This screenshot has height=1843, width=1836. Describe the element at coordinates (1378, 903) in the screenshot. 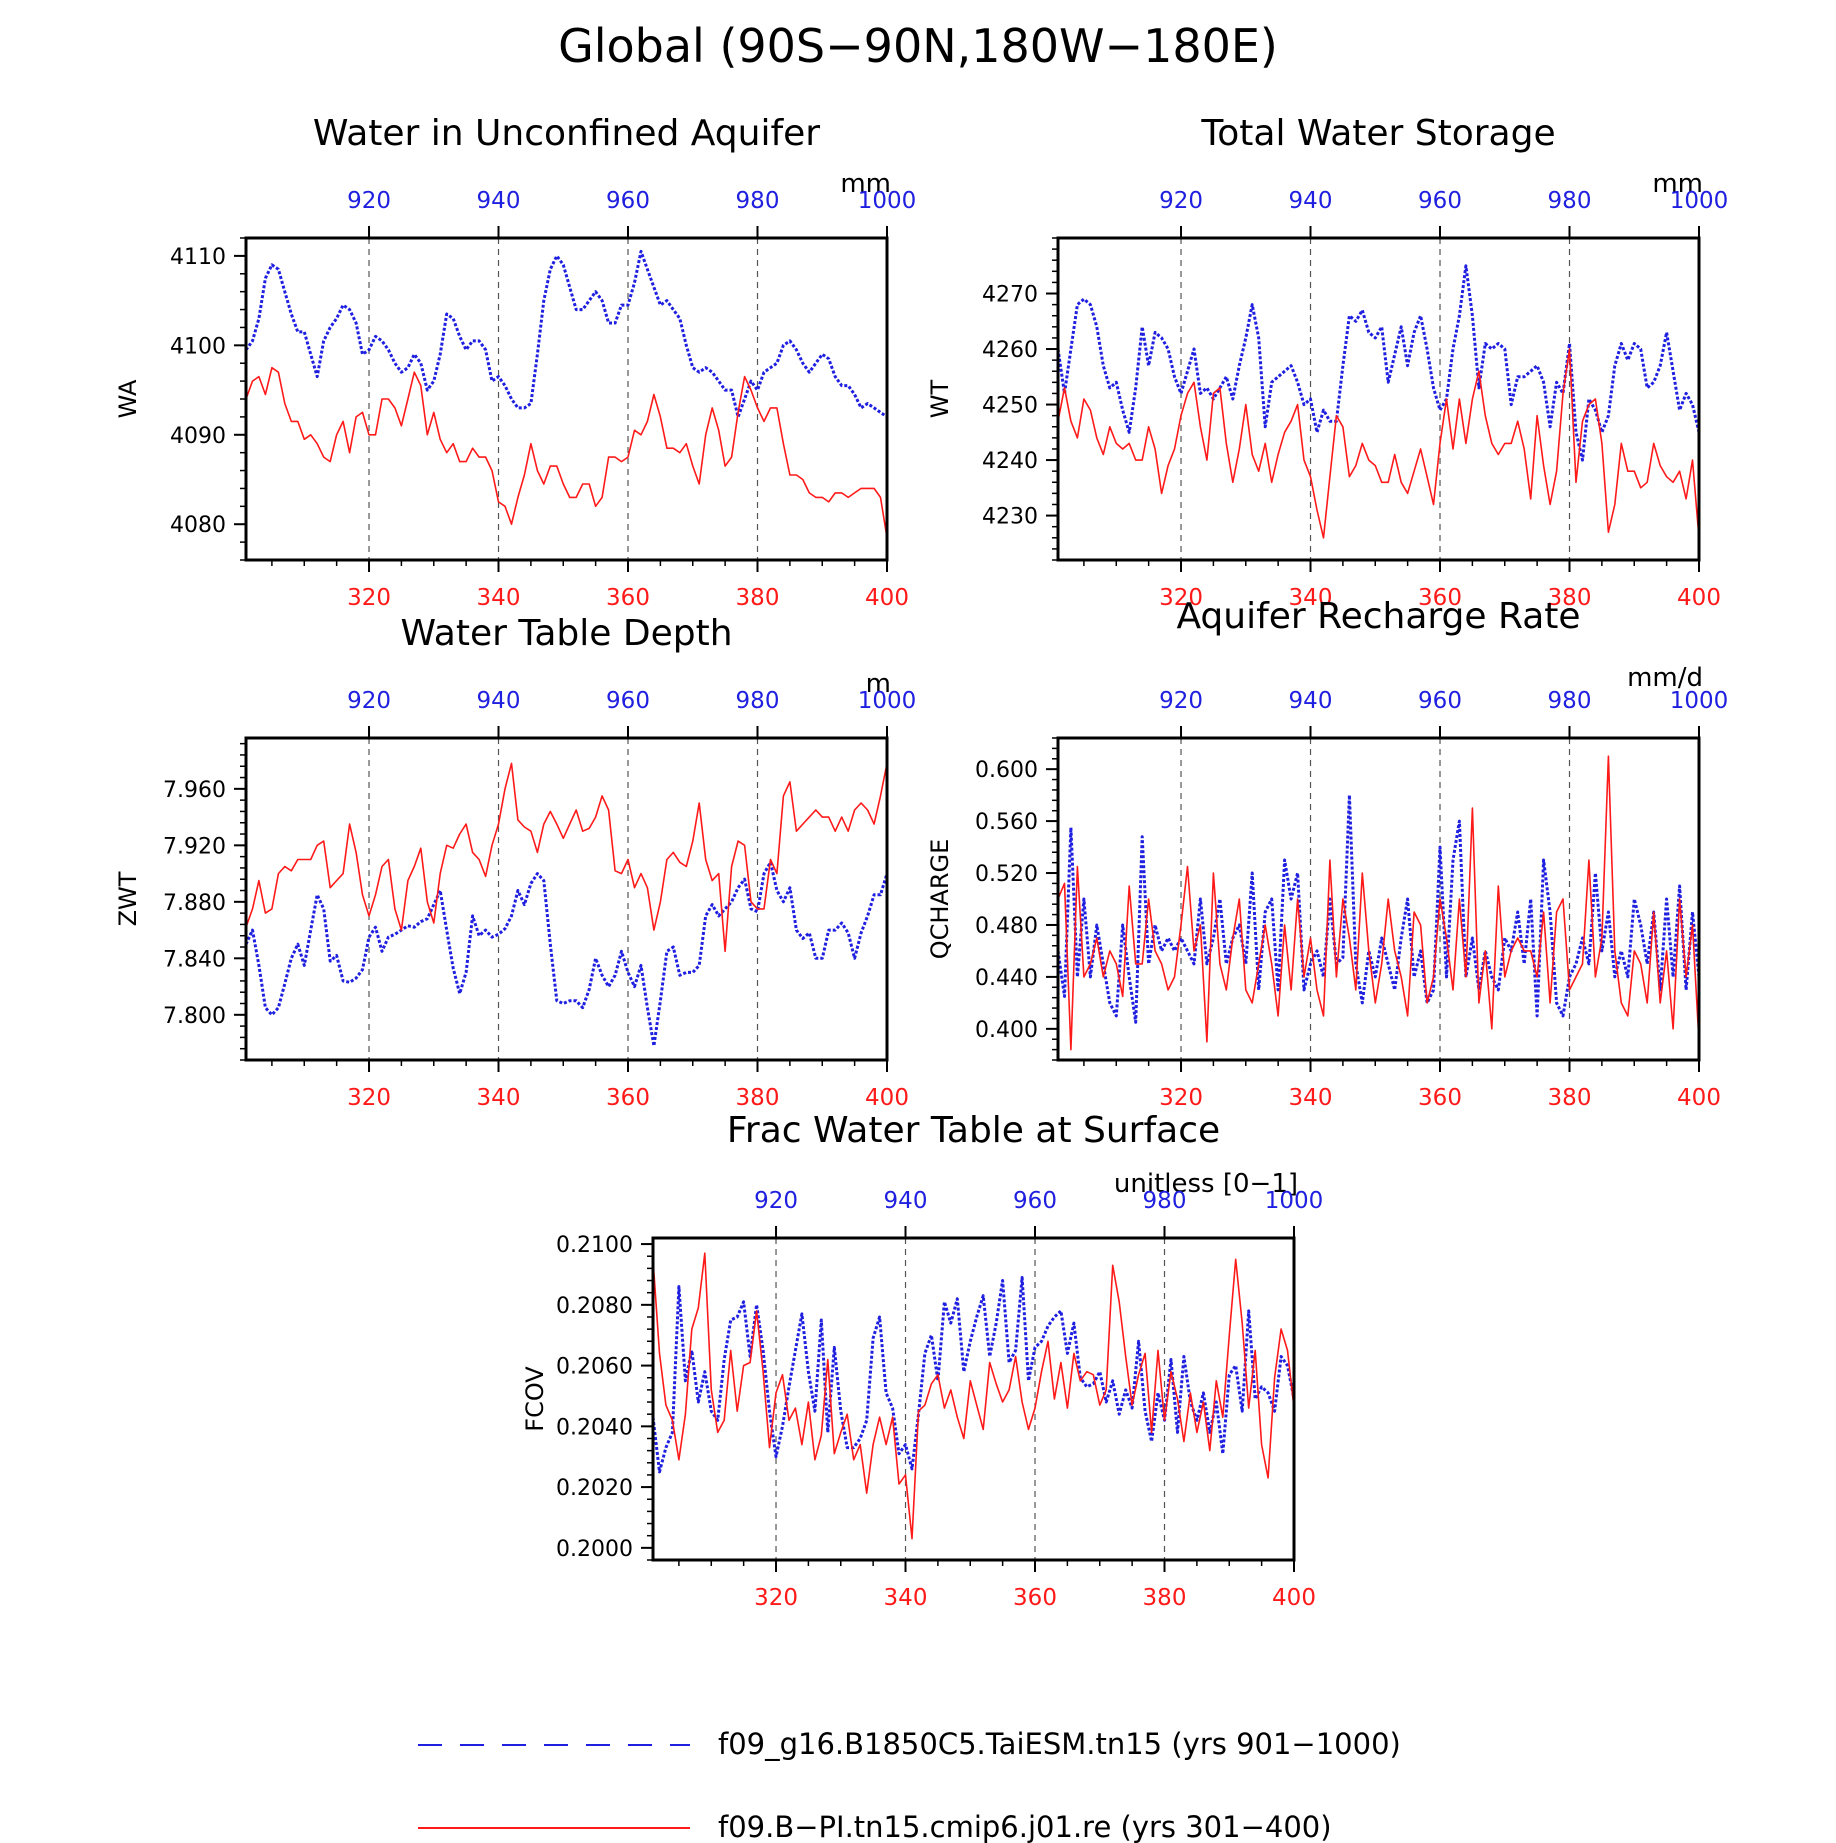

I see `series-line-qcharge-case2` at that location.